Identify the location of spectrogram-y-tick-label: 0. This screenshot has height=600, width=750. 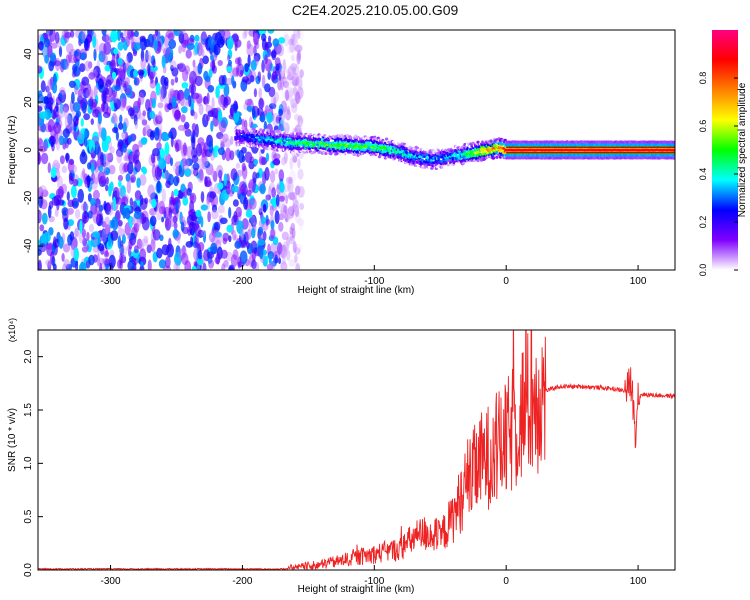
(28, 150).